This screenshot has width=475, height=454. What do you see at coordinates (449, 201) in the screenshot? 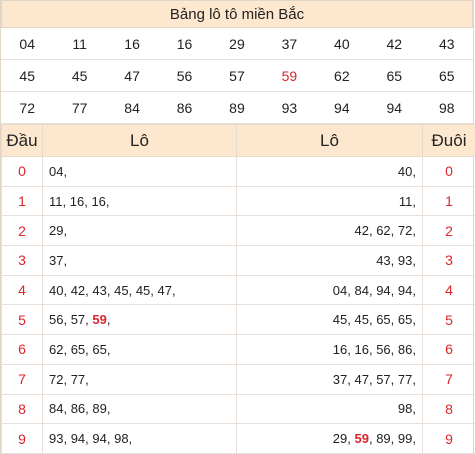
I see `duoi-cell: 1` at bounding box center [449, 201].